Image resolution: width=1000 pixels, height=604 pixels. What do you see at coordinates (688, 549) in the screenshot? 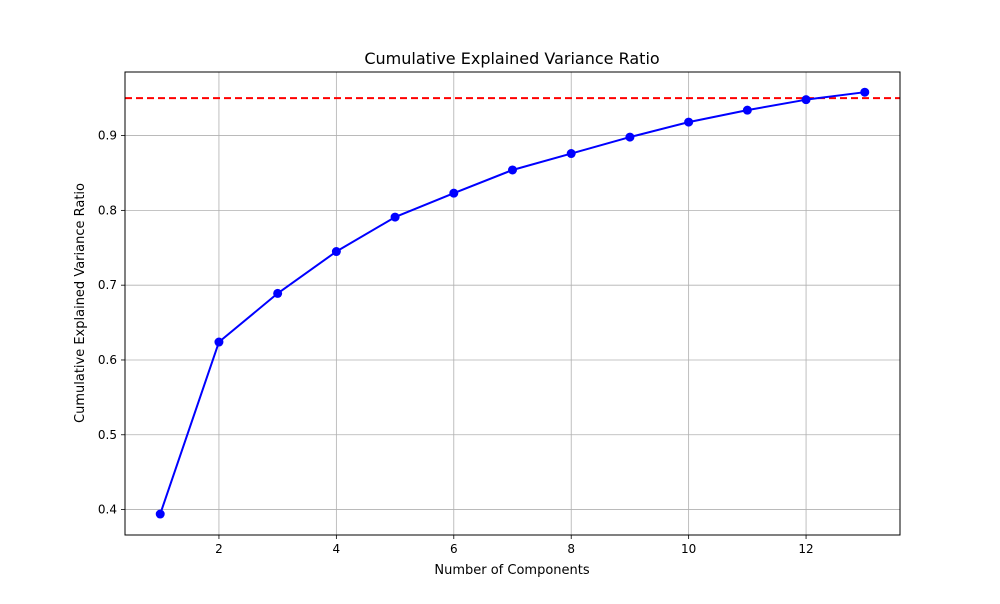
I see `x-tick-label: 10` at bounding box center [688, 549].